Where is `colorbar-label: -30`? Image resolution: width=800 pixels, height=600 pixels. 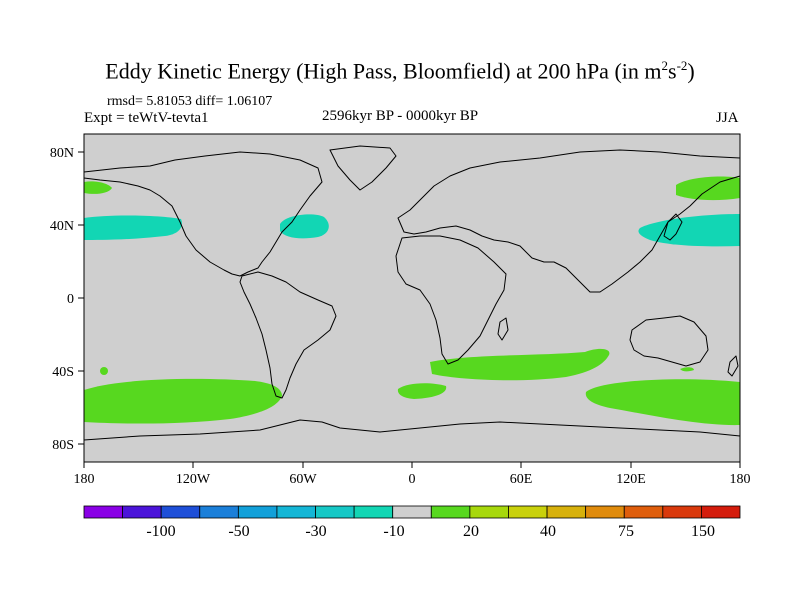 colorbar-label: -30 is located at coordinates (315, 531).